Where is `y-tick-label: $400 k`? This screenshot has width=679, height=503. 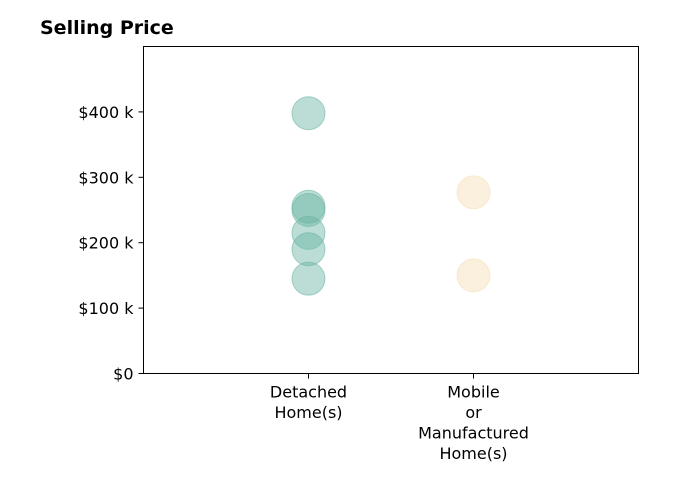 y-tick-label: $400 k is located at coordinates (106, 112).